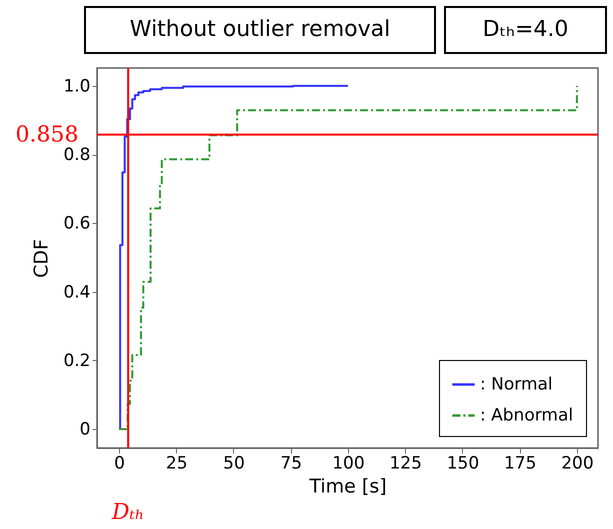 Image resolution: width=613 pixels, height=529 pixels. What do you see at coordinates (405, 464) in the screenshot?
I see `x-tick-label: 125` at bounding box center [405, 464].